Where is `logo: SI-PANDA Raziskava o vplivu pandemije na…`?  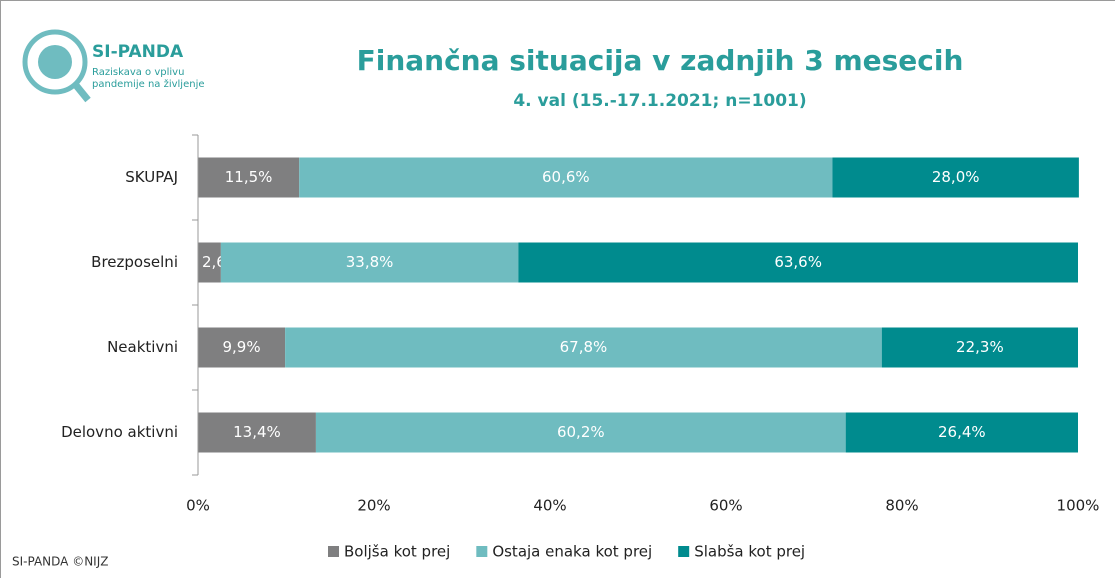
logo: SI-PANDA Raziskava o vplivu pandemije na… is located at coordinates (113, 66).